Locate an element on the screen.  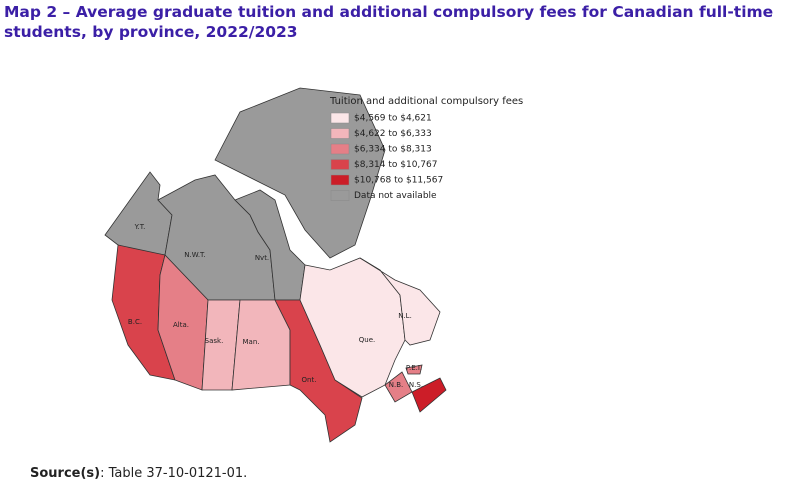
region-label: Ont. is located at coordinates (309, 380).